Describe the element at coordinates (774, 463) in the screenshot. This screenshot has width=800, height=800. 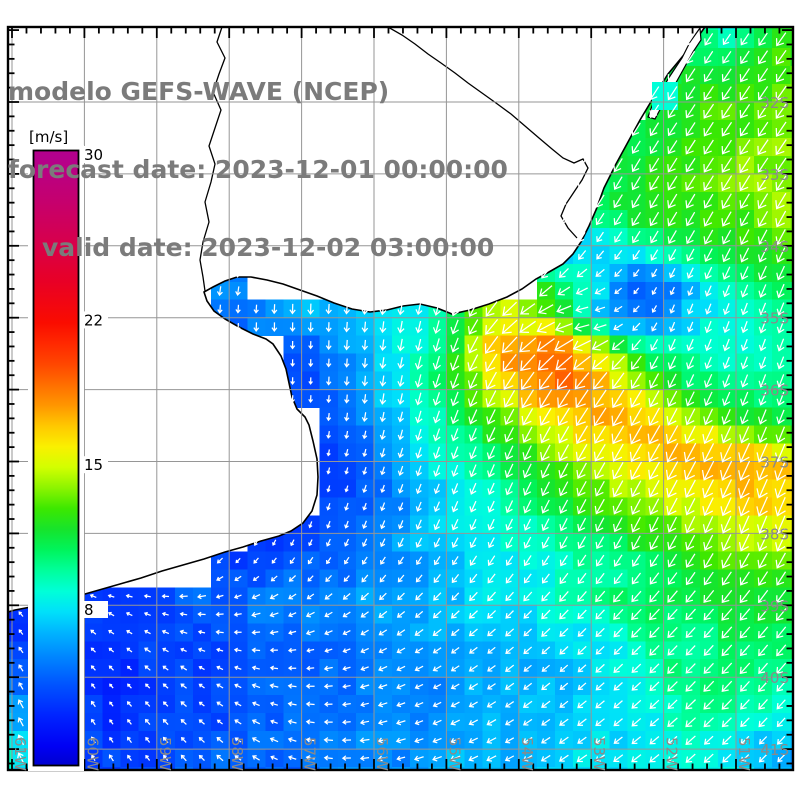
I see `lat-tick-label: 37S` at that location.